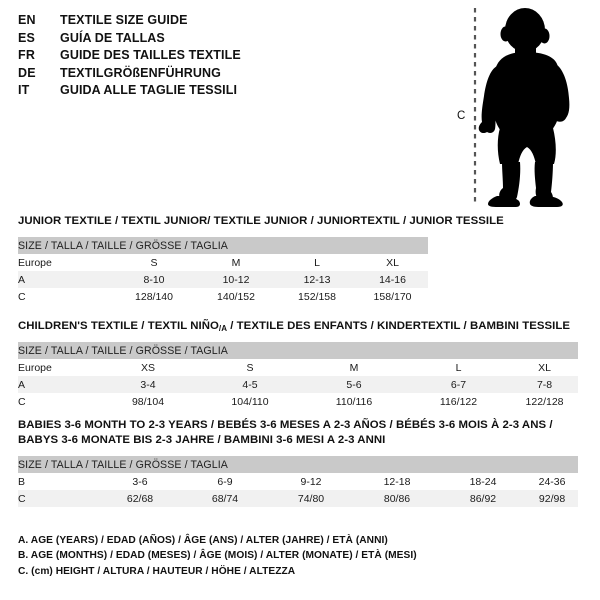 The image size is (600, 600). I want to click on table-cell: 86/92, so click(483, 498).